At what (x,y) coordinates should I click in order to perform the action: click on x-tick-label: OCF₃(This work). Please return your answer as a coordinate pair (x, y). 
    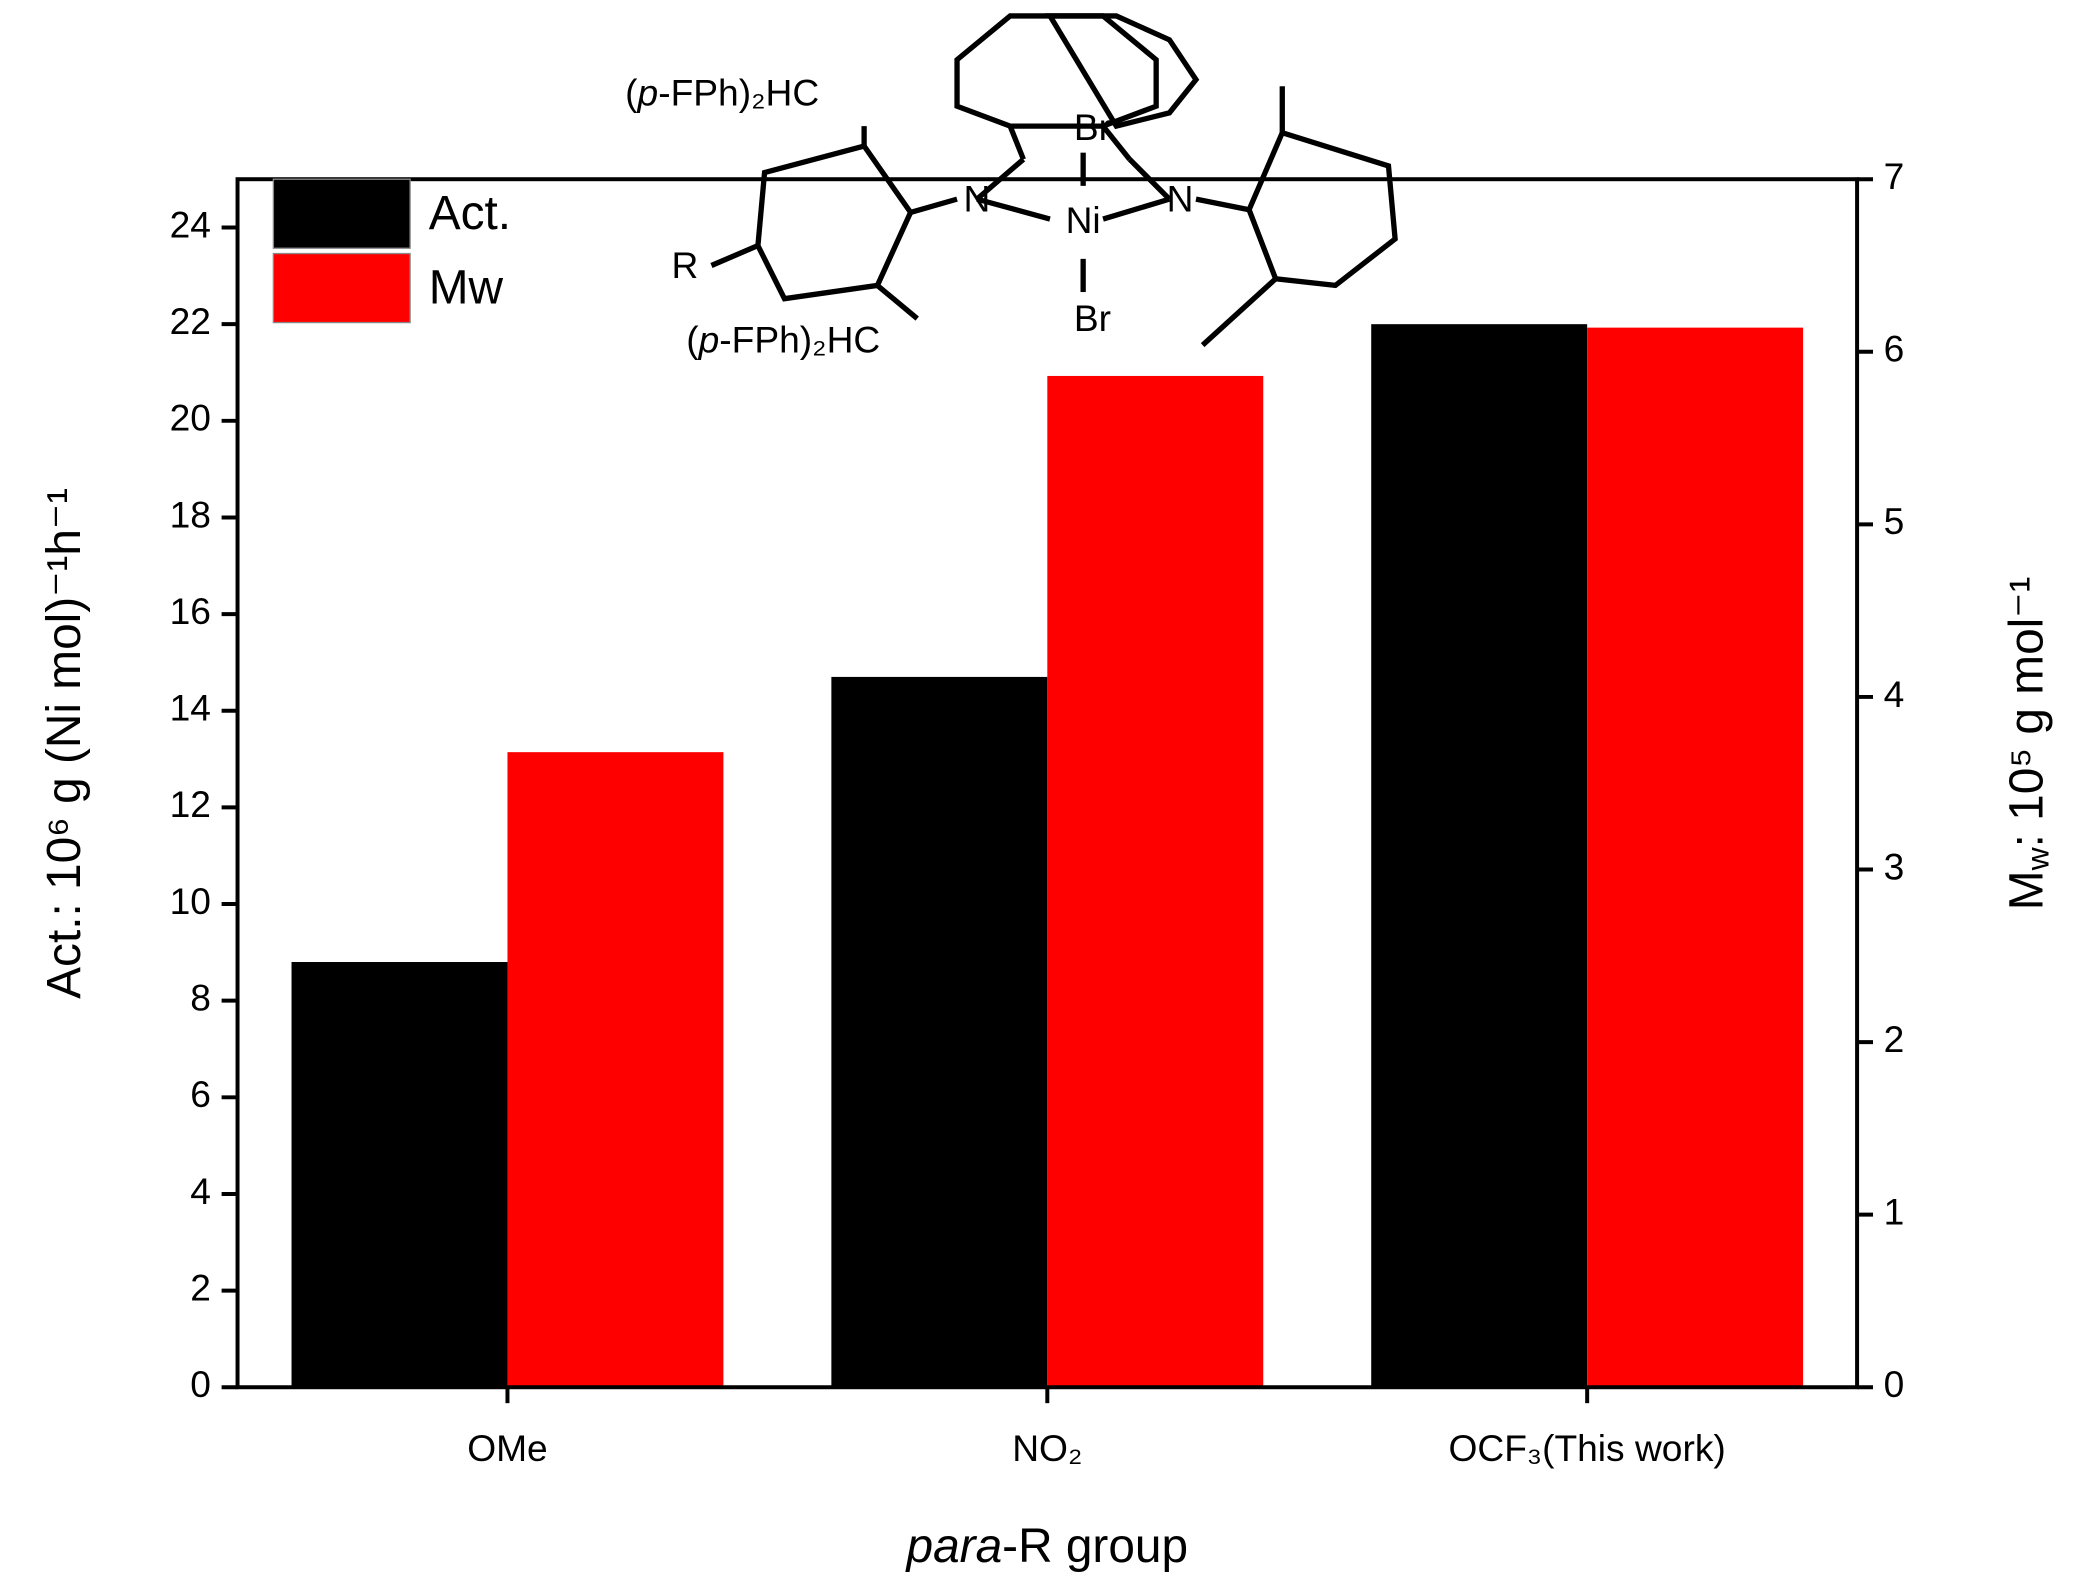
    Looking at the image, I should click on (1587, 1448).